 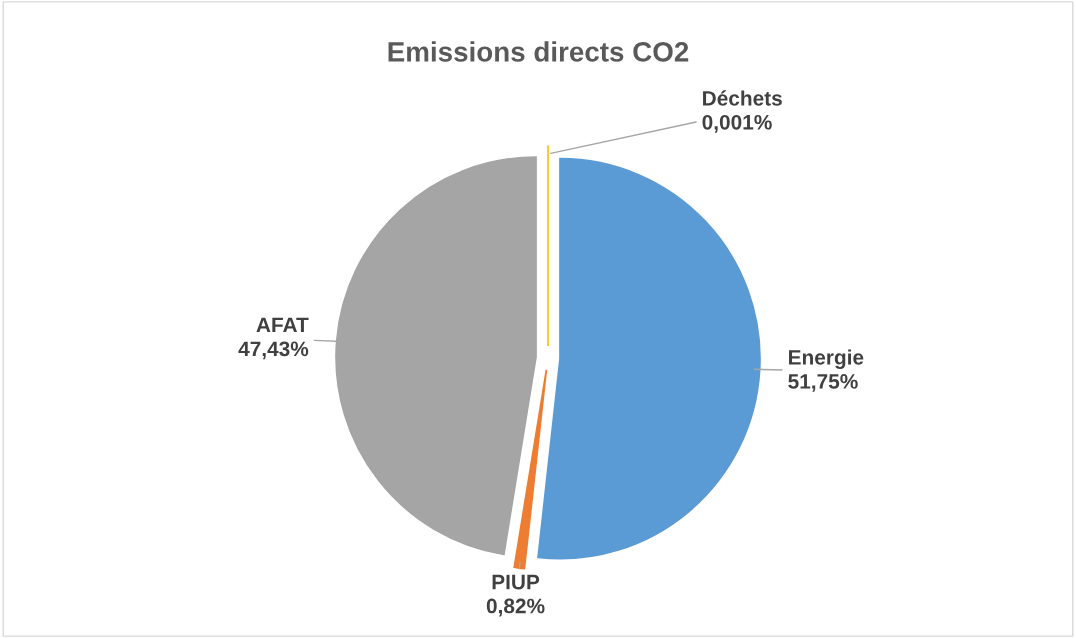 I want to click on slice-label: Déchets, so click(x=742, y=98).